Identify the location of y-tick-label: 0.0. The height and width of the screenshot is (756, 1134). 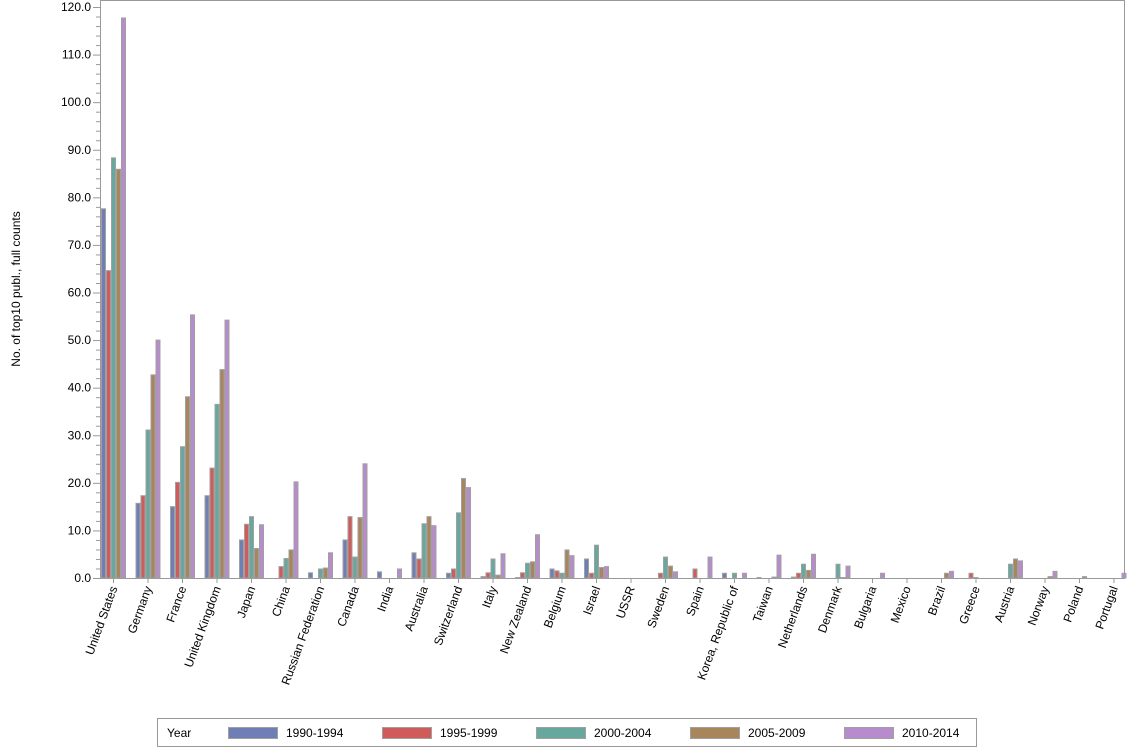
(82, 578).